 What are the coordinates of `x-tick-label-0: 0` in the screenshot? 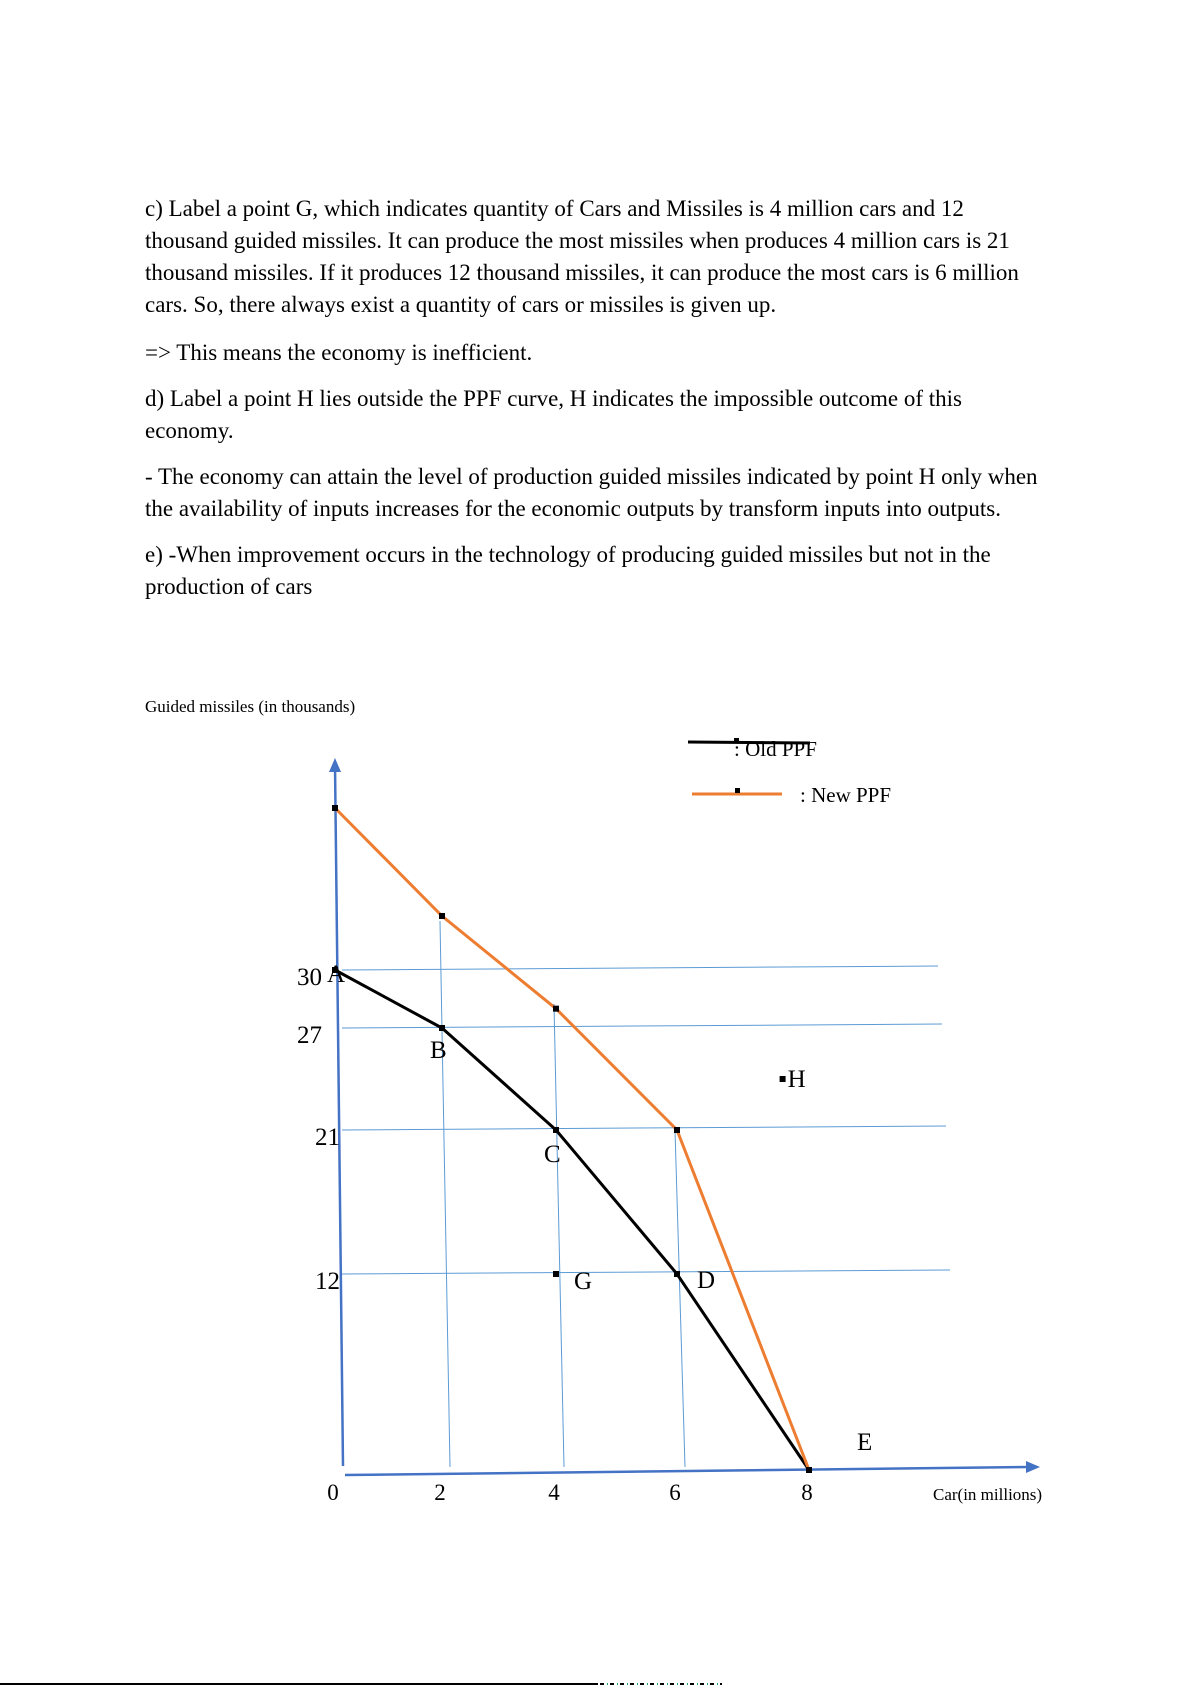 It's located at (333, 1492).